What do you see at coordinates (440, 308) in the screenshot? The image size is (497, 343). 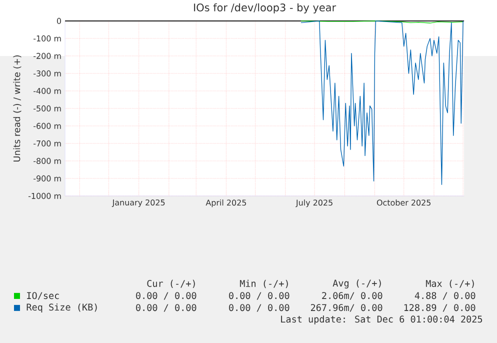 I see `text: 128.89 / 0.00` at bounding box center [440, 308].